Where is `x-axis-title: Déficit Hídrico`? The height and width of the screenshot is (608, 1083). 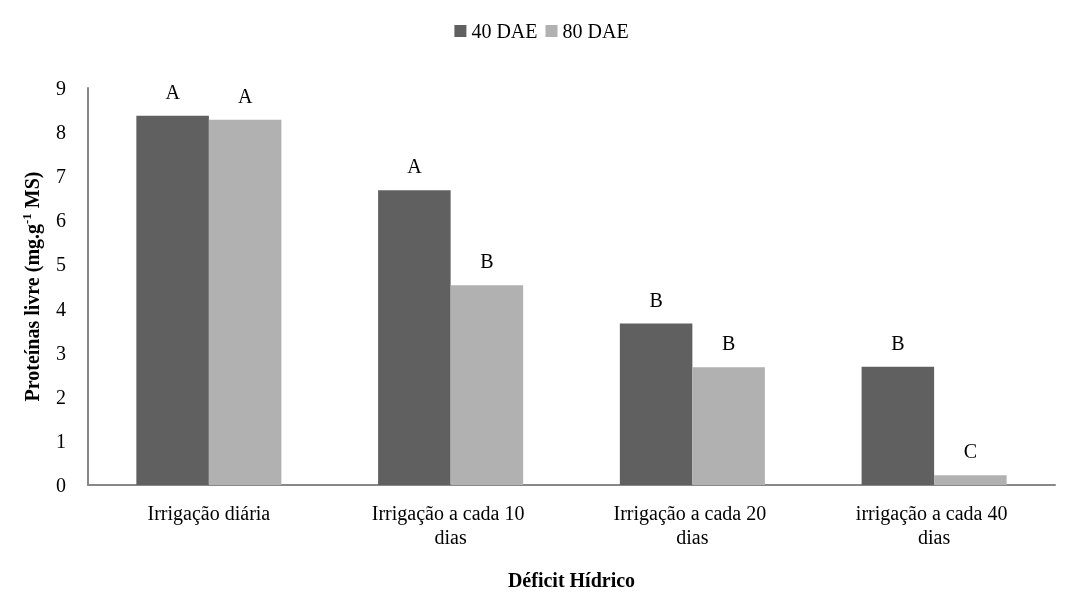 x-axis-title: Déficit Hídrico is located at coordinates (571, 580).